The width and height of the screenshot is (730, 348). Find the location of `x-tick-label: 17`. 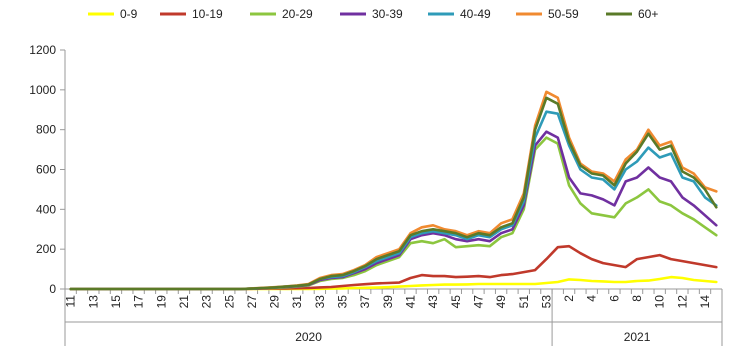

x-tick-label: 17 is located at coordinates (139, 302).